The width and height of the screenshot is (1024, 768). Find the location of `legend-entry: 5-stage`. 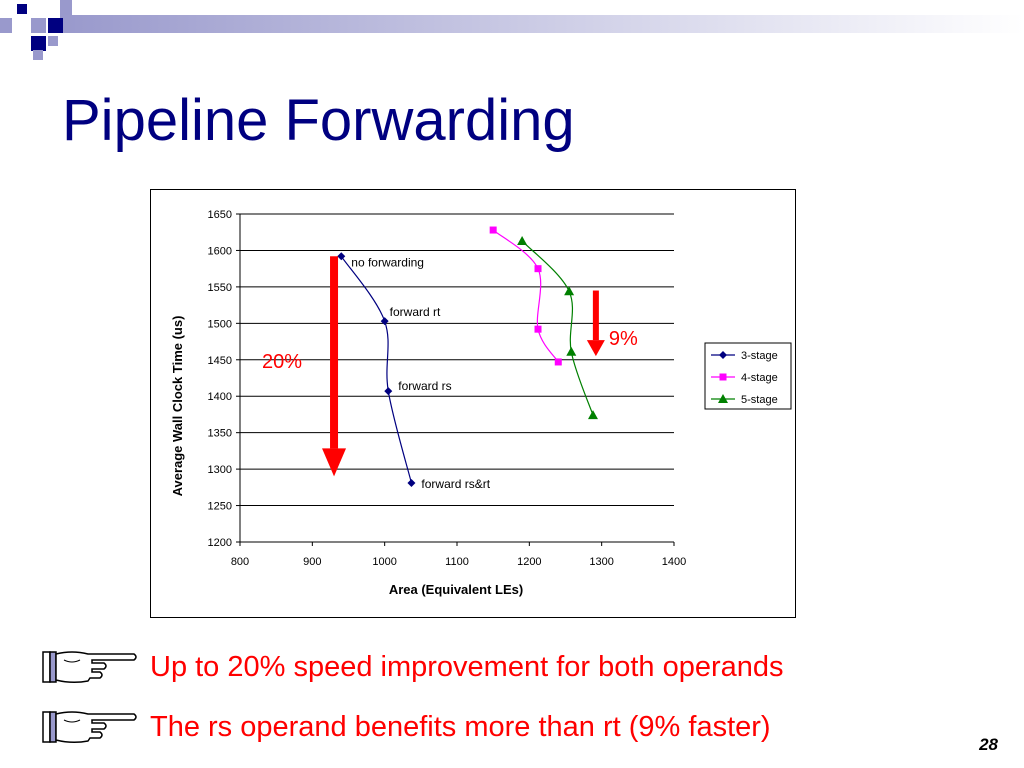

legend-entry: 5-stage is located at coordinates (744, 400).